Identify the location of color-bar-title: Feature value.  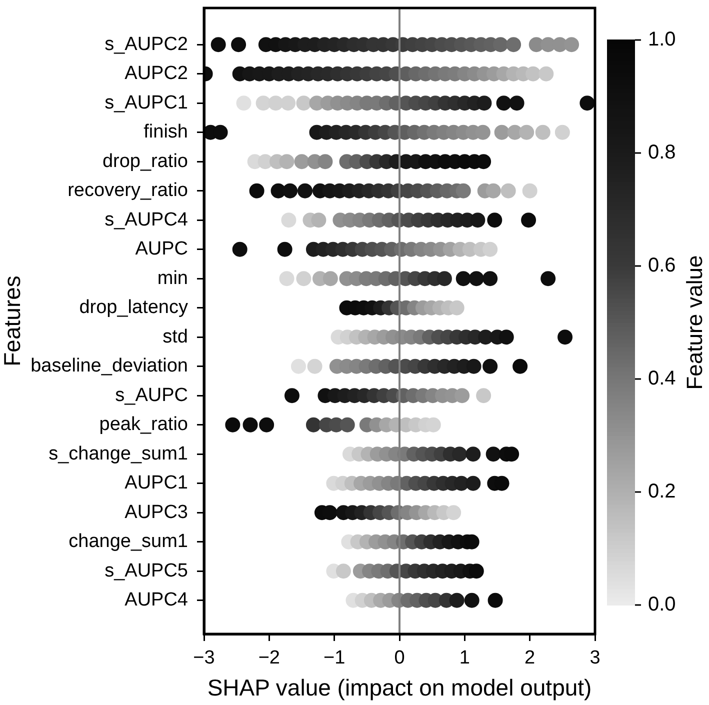
(695, 322).